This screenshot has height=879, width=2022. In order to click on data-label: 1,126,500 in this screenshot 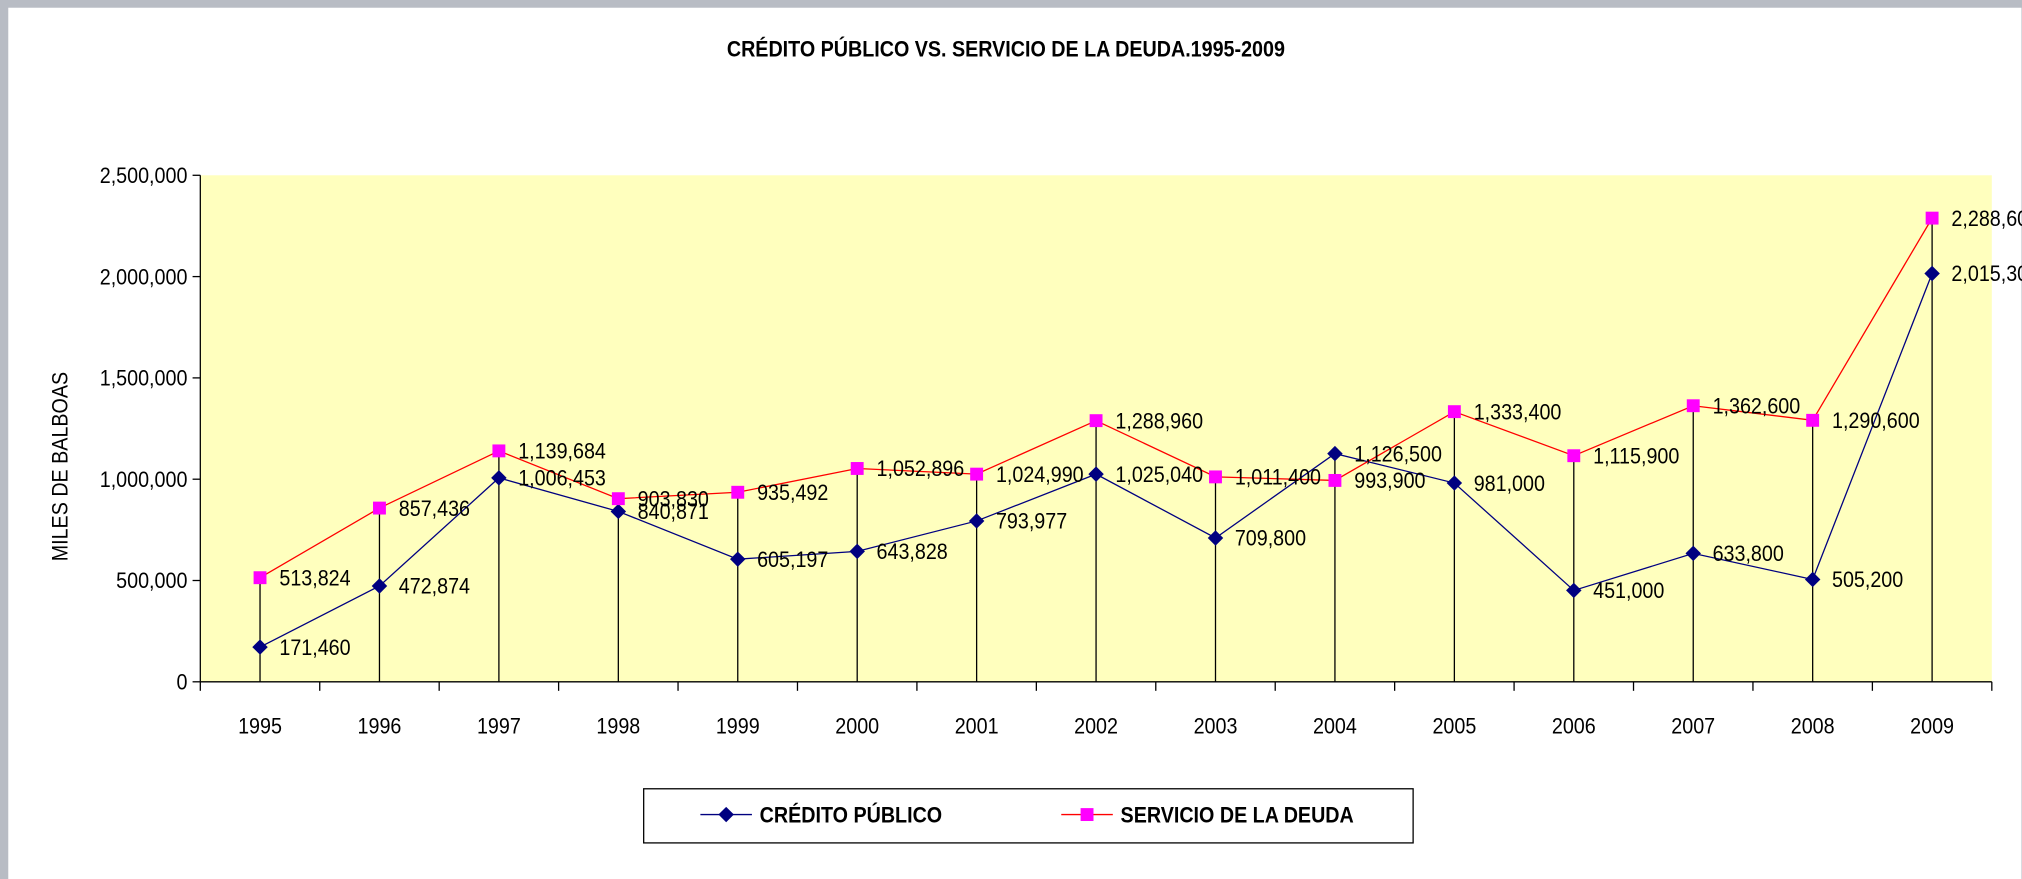, I will do `click(1398, 454)`.